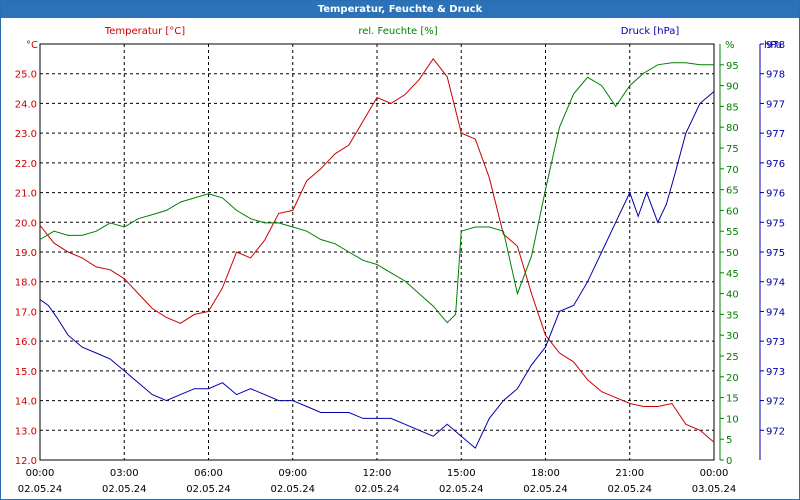  What do you see at coordinates (732, 336) in the screenshot?
I see `humidity-tick-label: 30` at bounding box center [732, 336].